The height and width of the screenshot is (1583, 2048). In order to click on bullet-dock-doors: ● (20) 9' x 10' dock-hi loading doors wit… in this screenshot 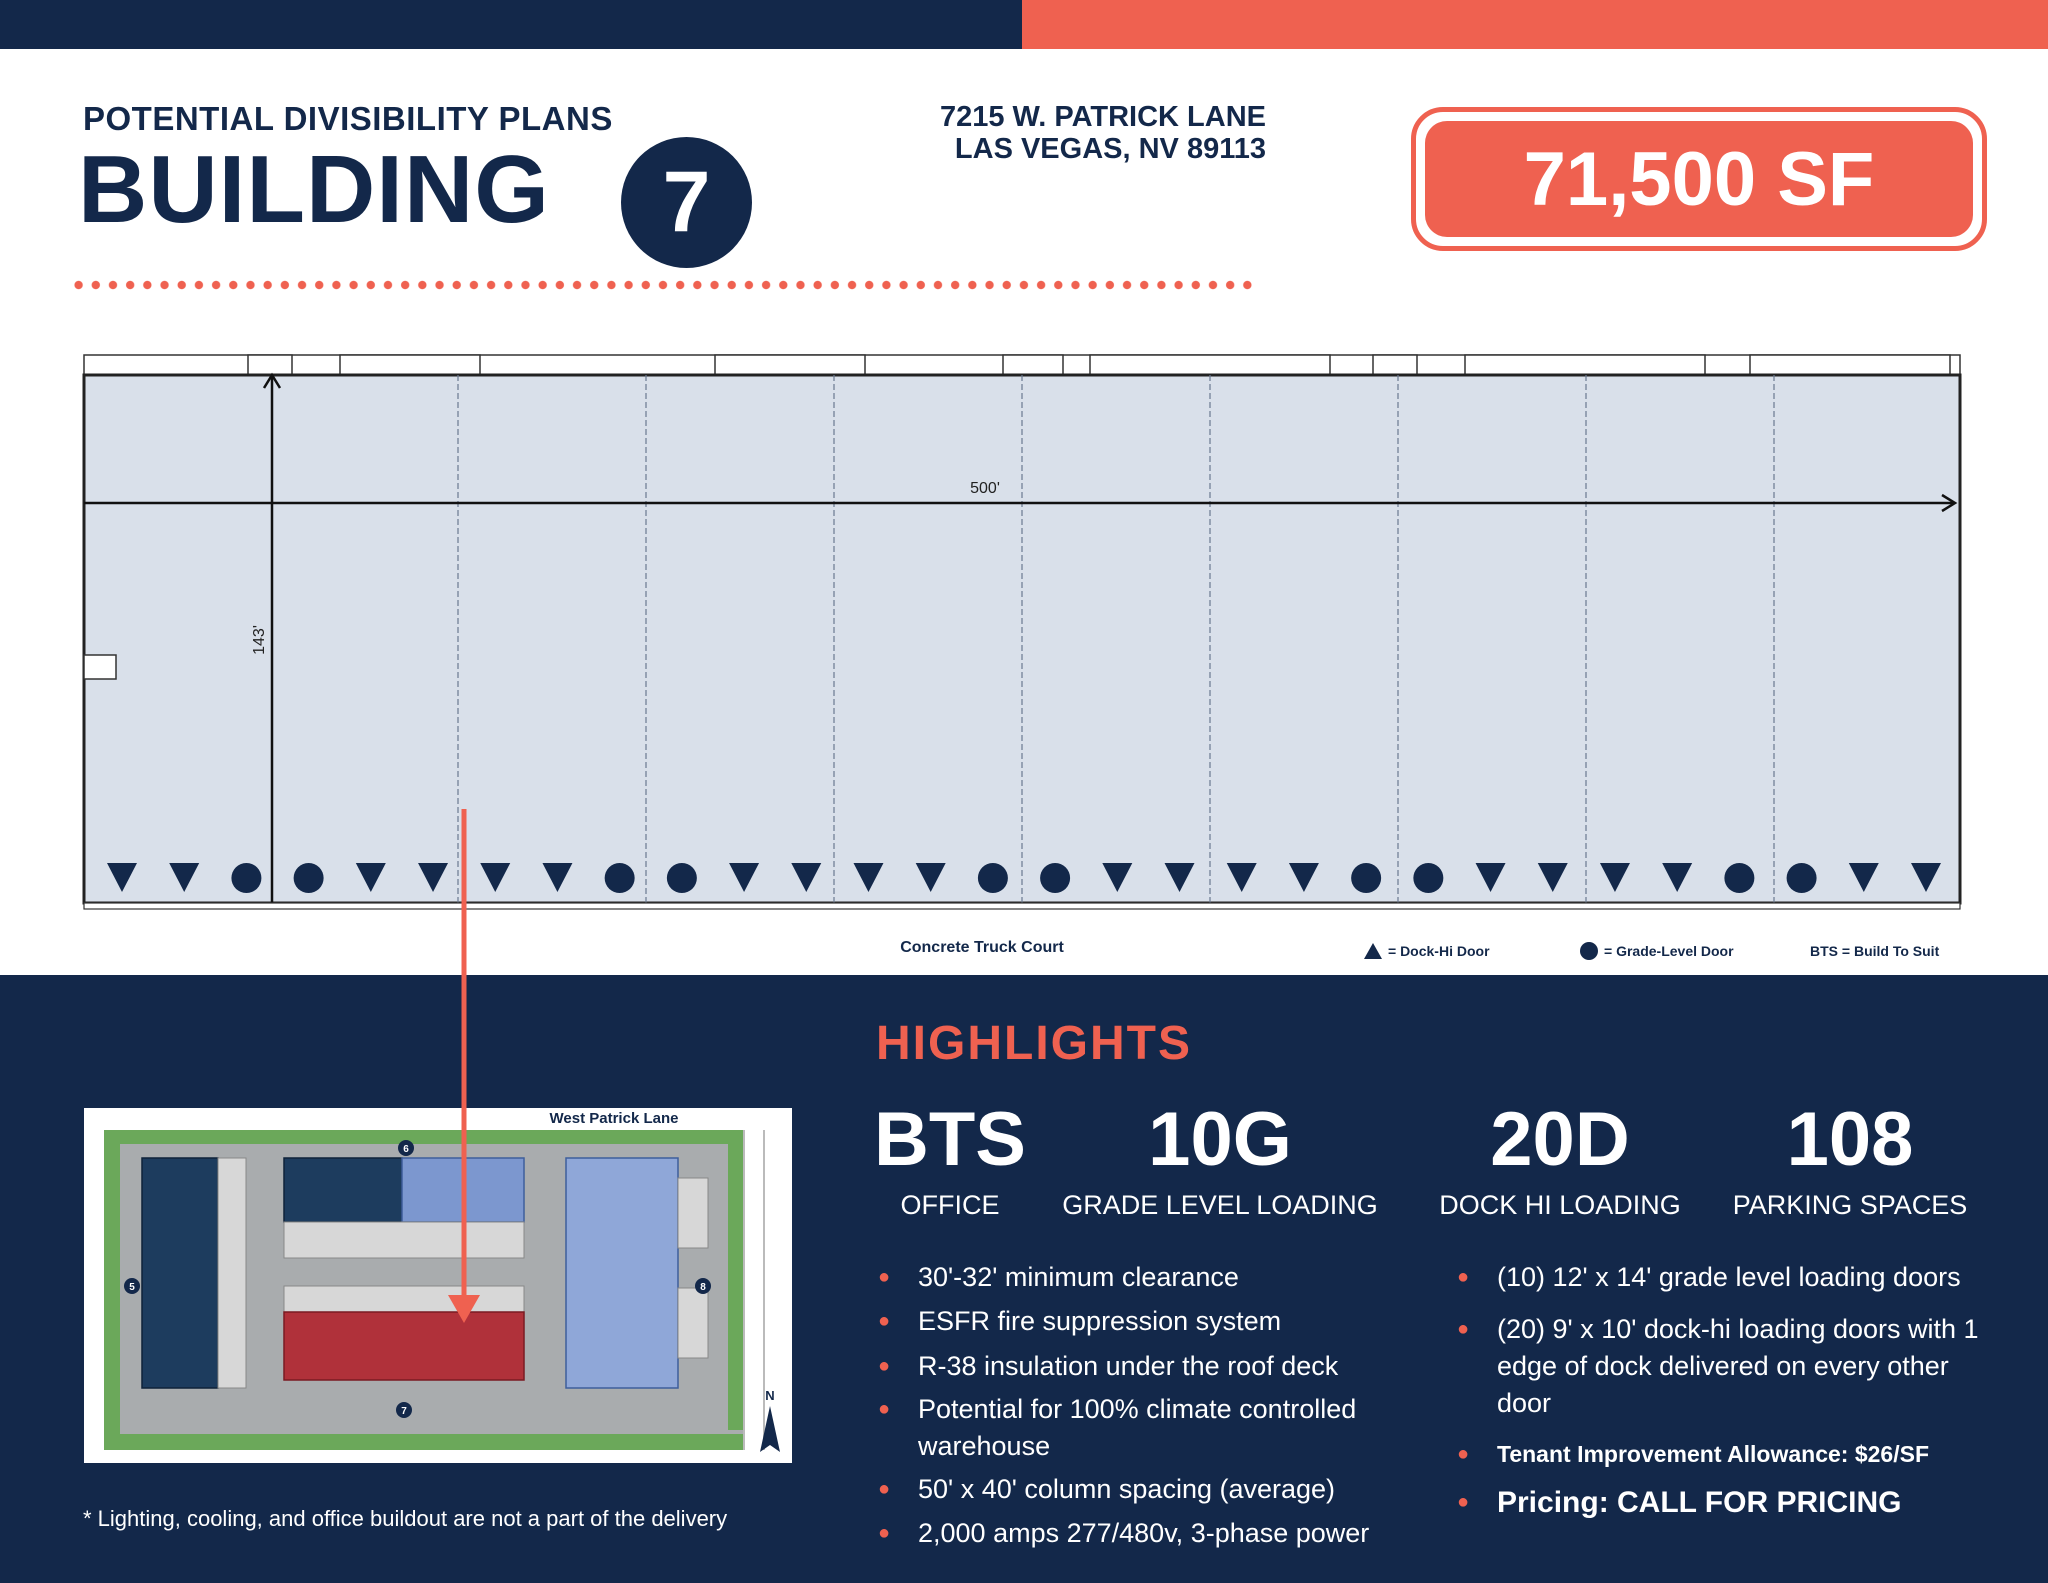, I will do `click(1718, 1366)`.